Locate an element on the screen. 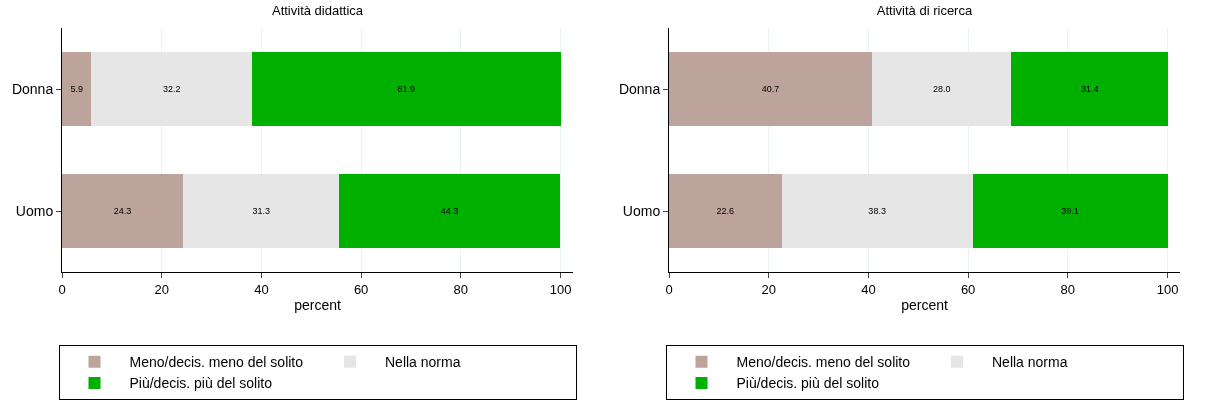 The width and height of the screenshot is (1215, 412). data-label: 40.7 is located at coordinates (770, 89).